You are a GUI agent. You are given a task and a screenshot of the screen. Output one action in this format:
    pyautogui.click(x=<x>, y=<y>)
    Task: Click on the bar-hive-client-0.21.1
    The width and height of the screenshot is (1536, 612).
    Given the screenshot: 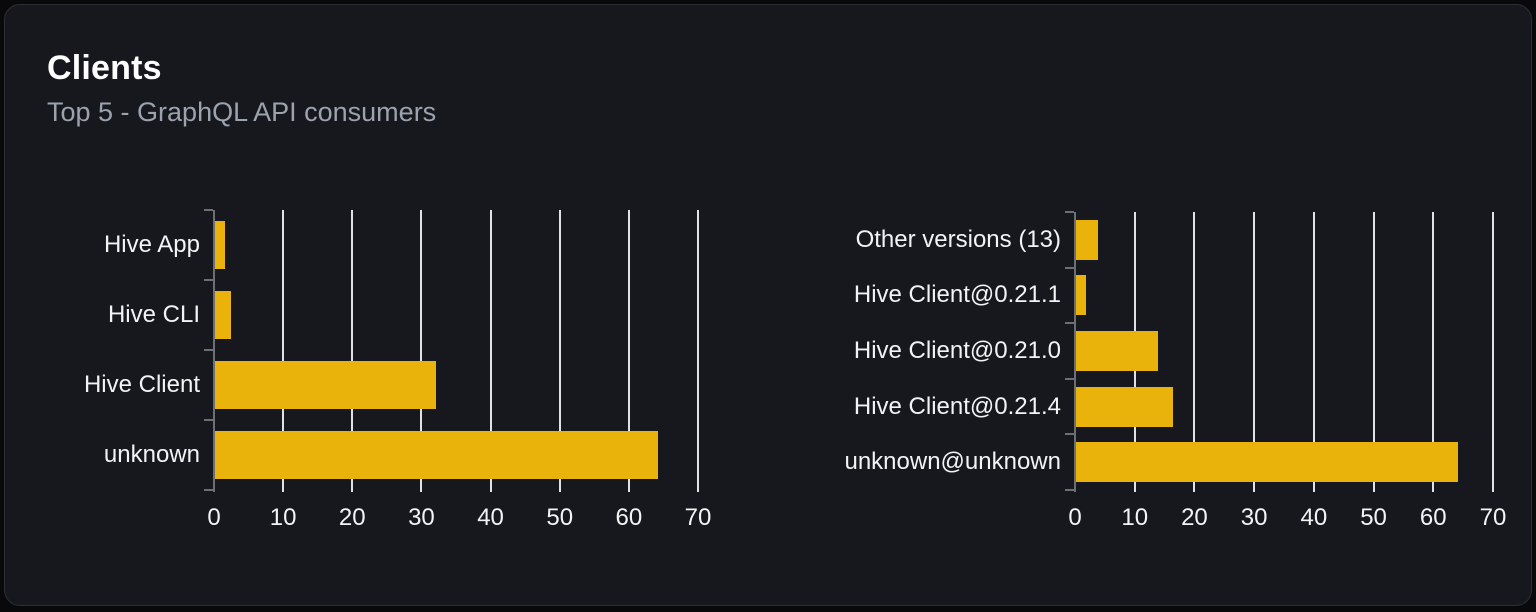 What is the action you would take?
    pyautogui.click(x=1081, y=295)
    